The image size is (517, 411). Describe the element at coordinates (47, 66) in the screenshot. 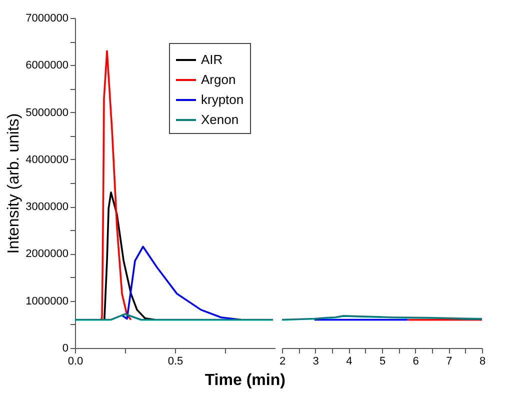

I see `y-tick-label: 6000000` at that location.